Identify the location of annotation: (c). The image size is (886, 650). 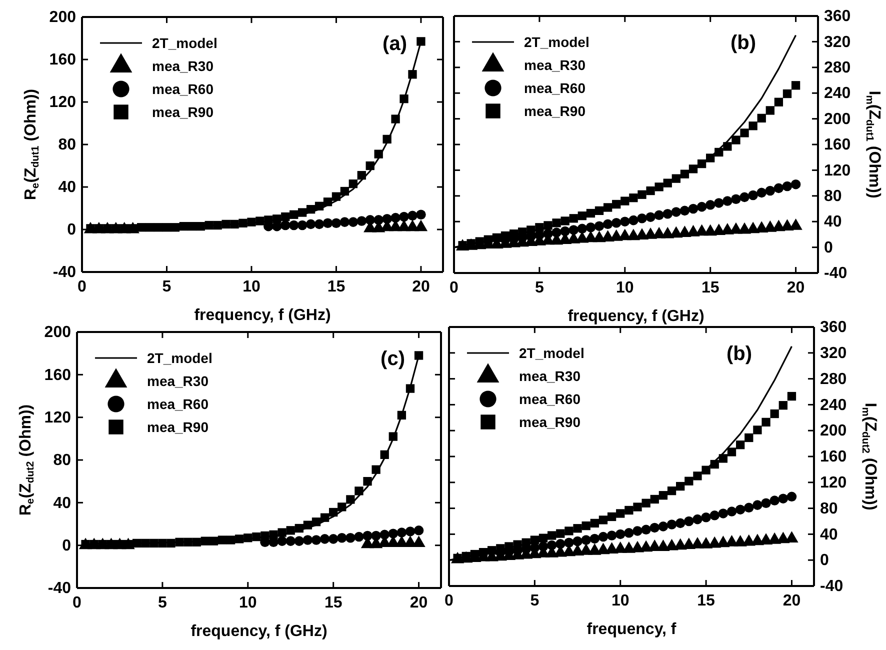
(392, 359).